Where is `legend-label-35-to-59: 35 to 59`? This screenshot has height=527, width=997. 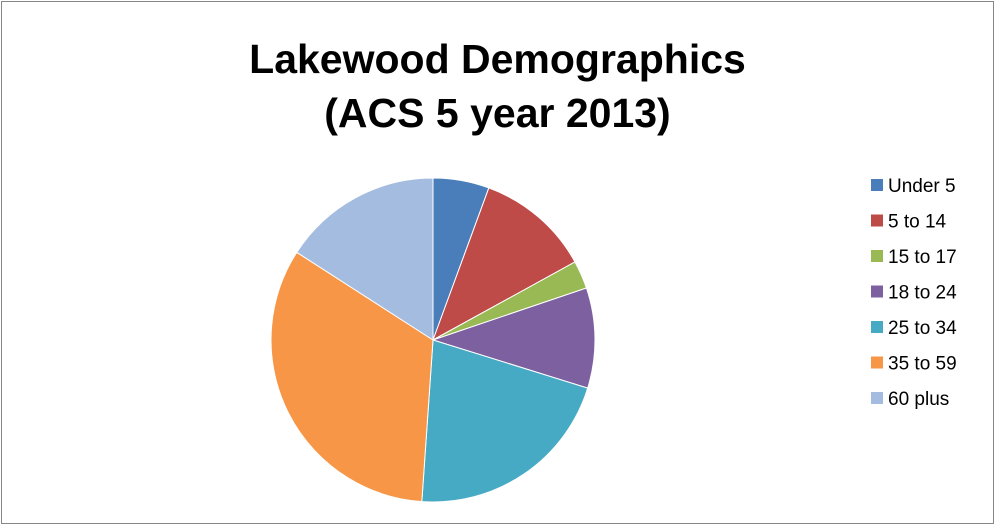 legend-label-35-to-59: 35 to 59 is located at coordinates (922, 364).